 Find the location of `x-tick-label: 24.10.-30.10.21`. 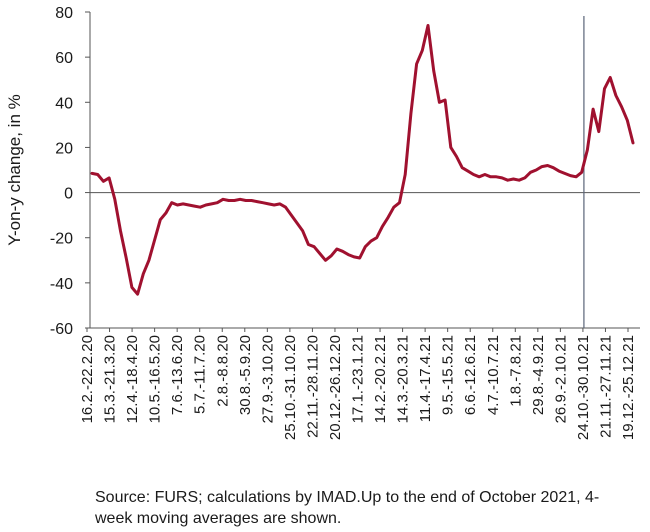

x-tick-label: 24.10.-30.10.21 is located at coordinates (583, 387).